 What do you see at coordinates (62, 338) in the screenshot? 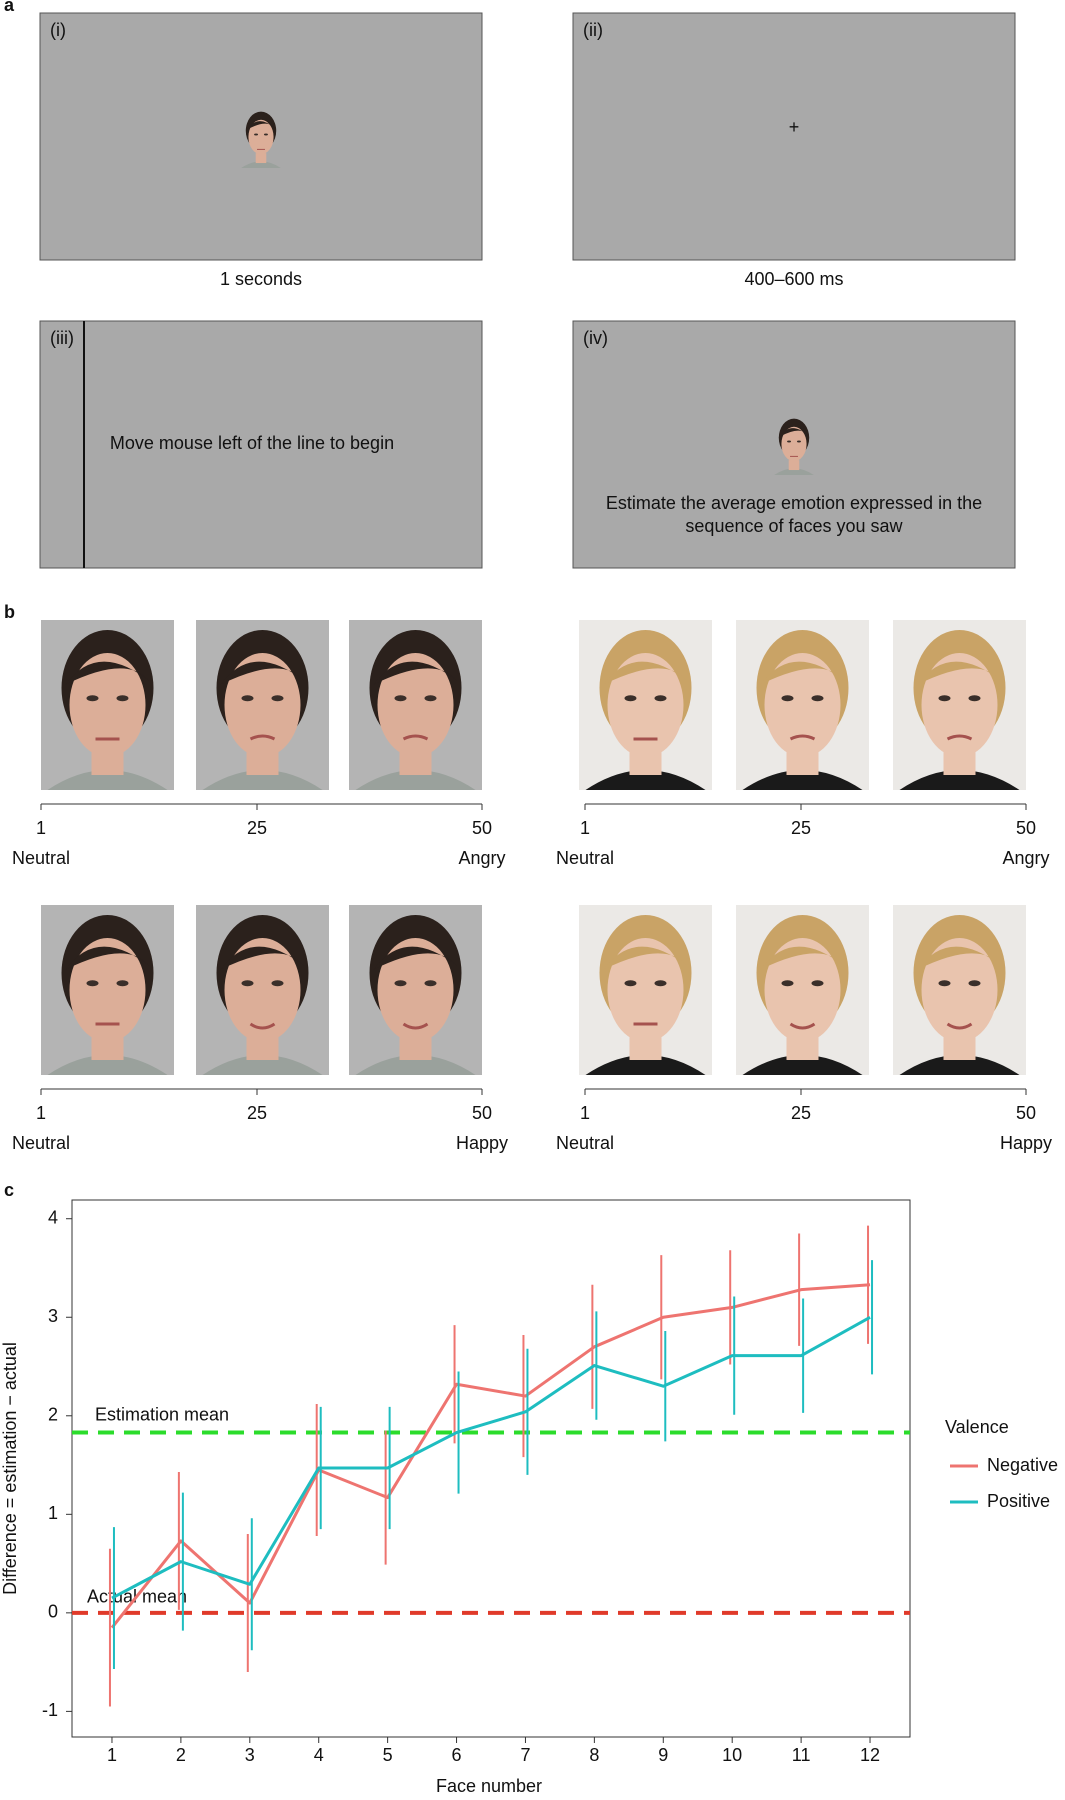
I see `screen-tag: (iii)` at bounding box center [62, 338].